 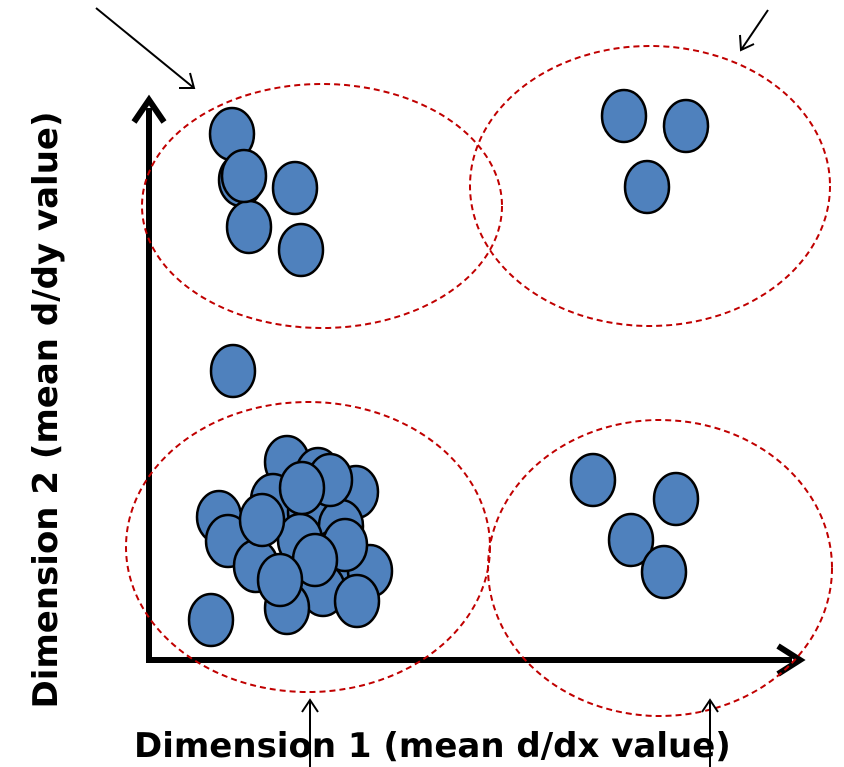 What do you see at coordinates (754, 30) in the screenshot?
I see `pointer-arrow-top-right` at bounding box center [754, 30].